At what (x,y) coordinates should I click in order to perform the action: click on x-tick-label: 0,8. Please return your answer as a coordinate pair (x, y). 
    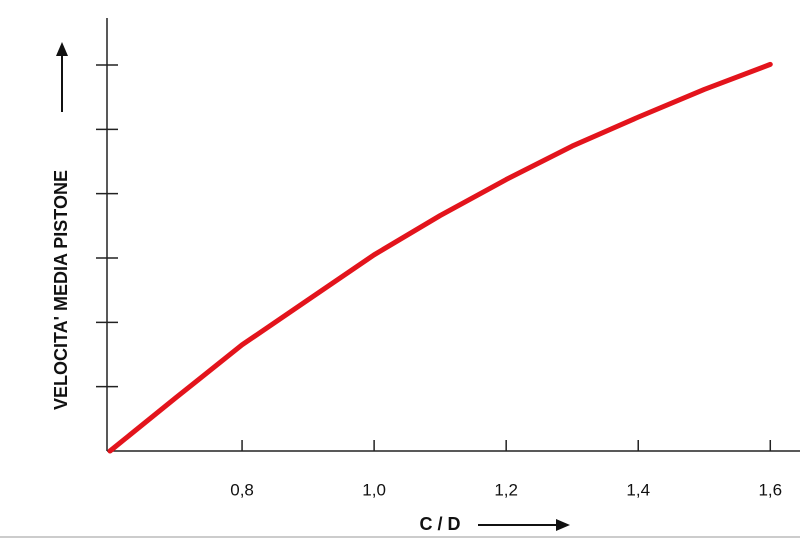
    Looking at the image, I should click on (242, 489).